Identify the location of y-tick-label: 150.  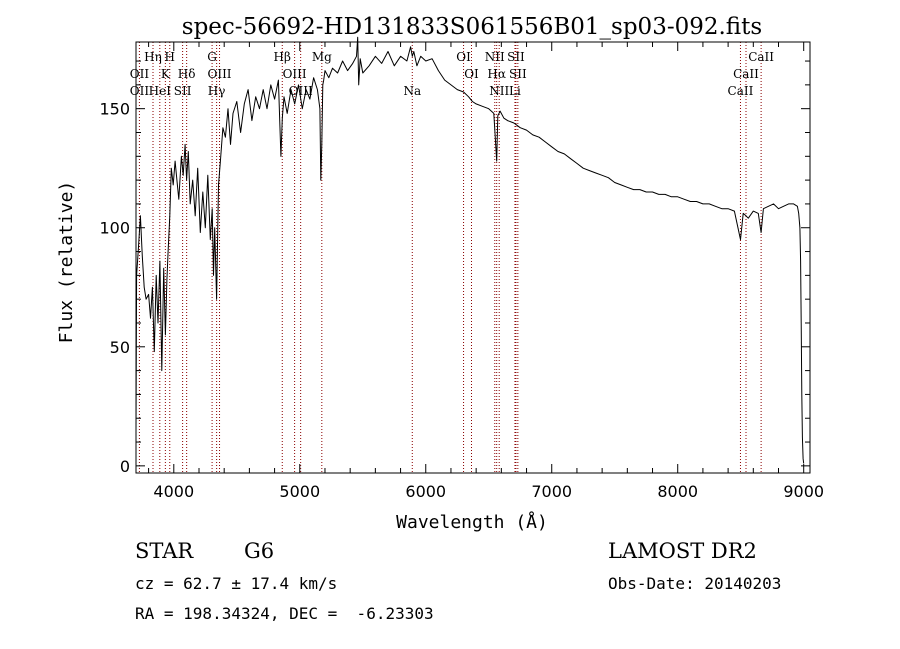
(114, 109).